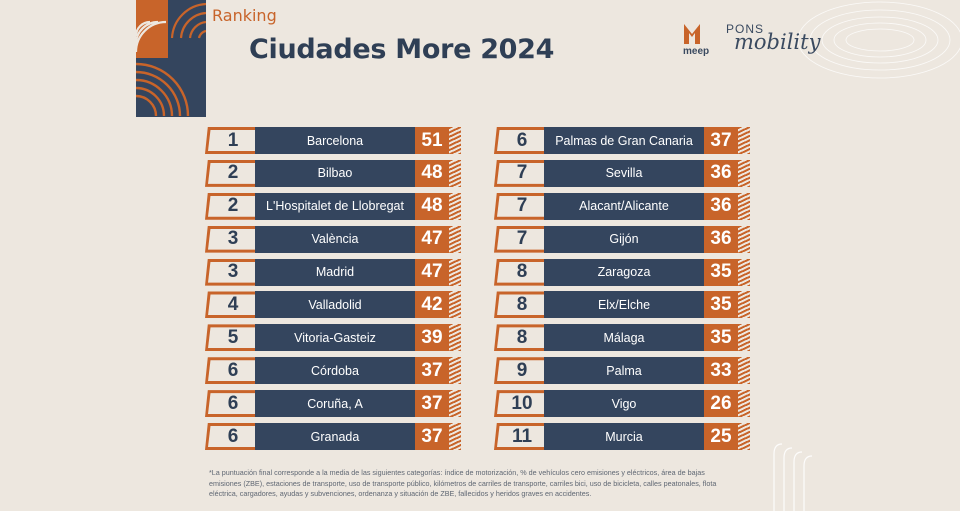 This screenshot has width=960, height=511. What do you see at coordinates (335, 206) in the screenshot?
I see `city-name: L'Hospitalet de Llobregat` at bounding box center [335, 206].